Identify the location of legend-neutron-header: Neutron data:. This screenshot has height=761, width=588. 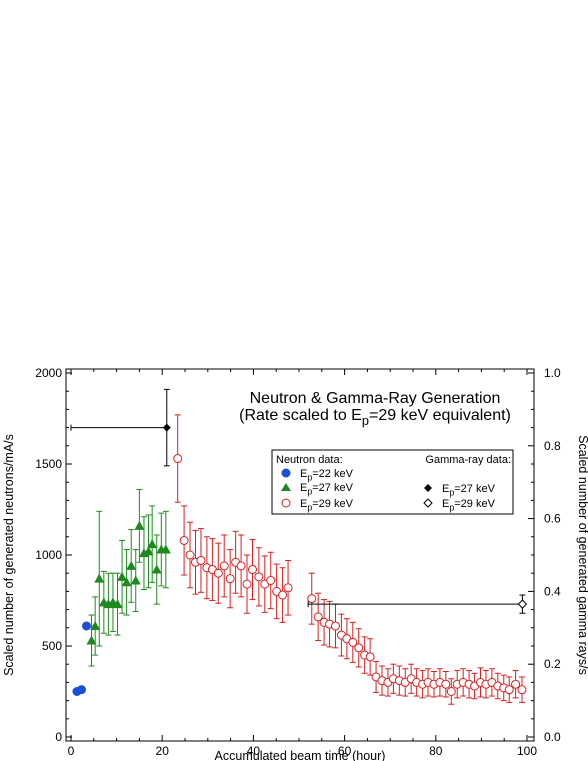
(309, 460).